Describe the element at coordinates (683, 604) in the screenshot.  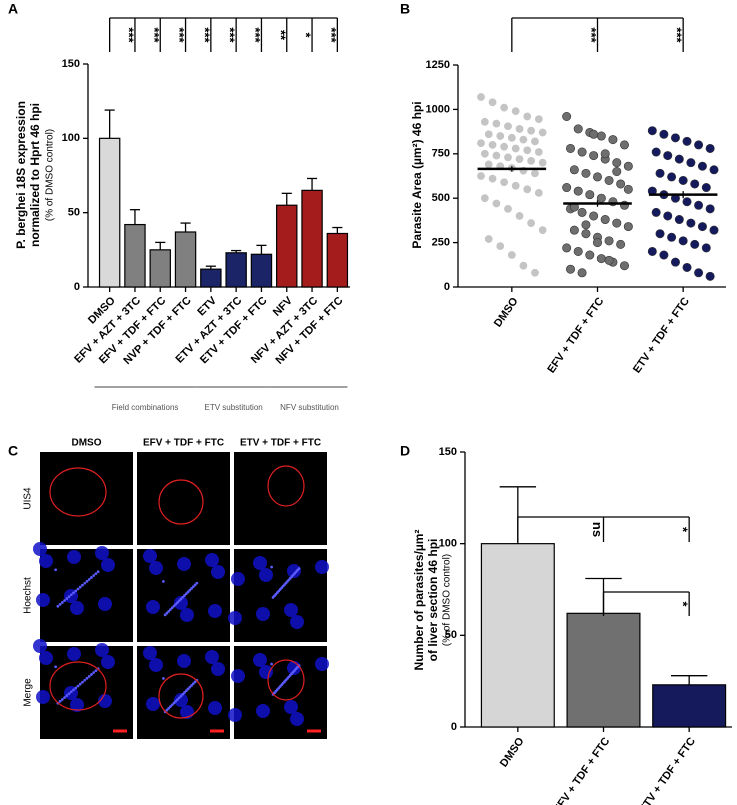
I see `significance: *` at that location.